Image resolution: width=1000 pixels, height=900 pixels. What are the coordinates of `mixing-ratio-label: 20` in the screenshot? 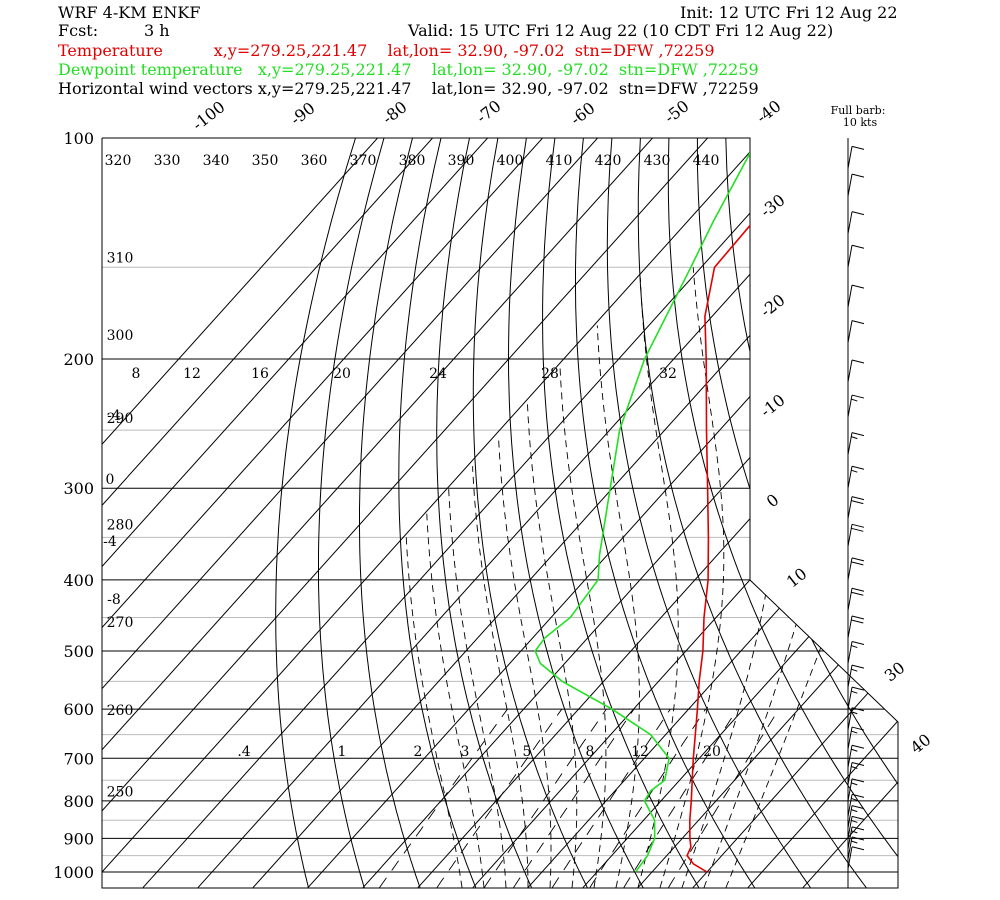 It's located at (712, 752).